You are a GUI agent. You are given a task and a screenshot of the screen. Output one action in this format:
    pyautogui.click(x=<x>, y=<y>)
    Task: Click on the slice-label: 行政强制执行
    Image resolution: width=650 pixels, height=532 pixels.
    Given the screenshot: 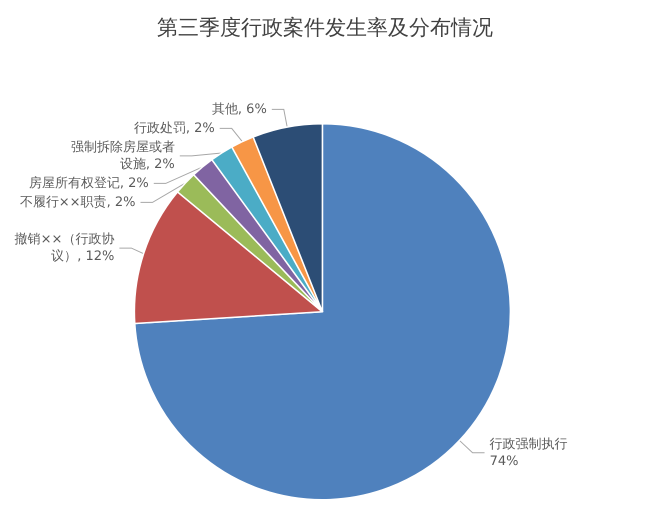 What is the action you would take?
    pyautogui.click(x=529, y=444)
    